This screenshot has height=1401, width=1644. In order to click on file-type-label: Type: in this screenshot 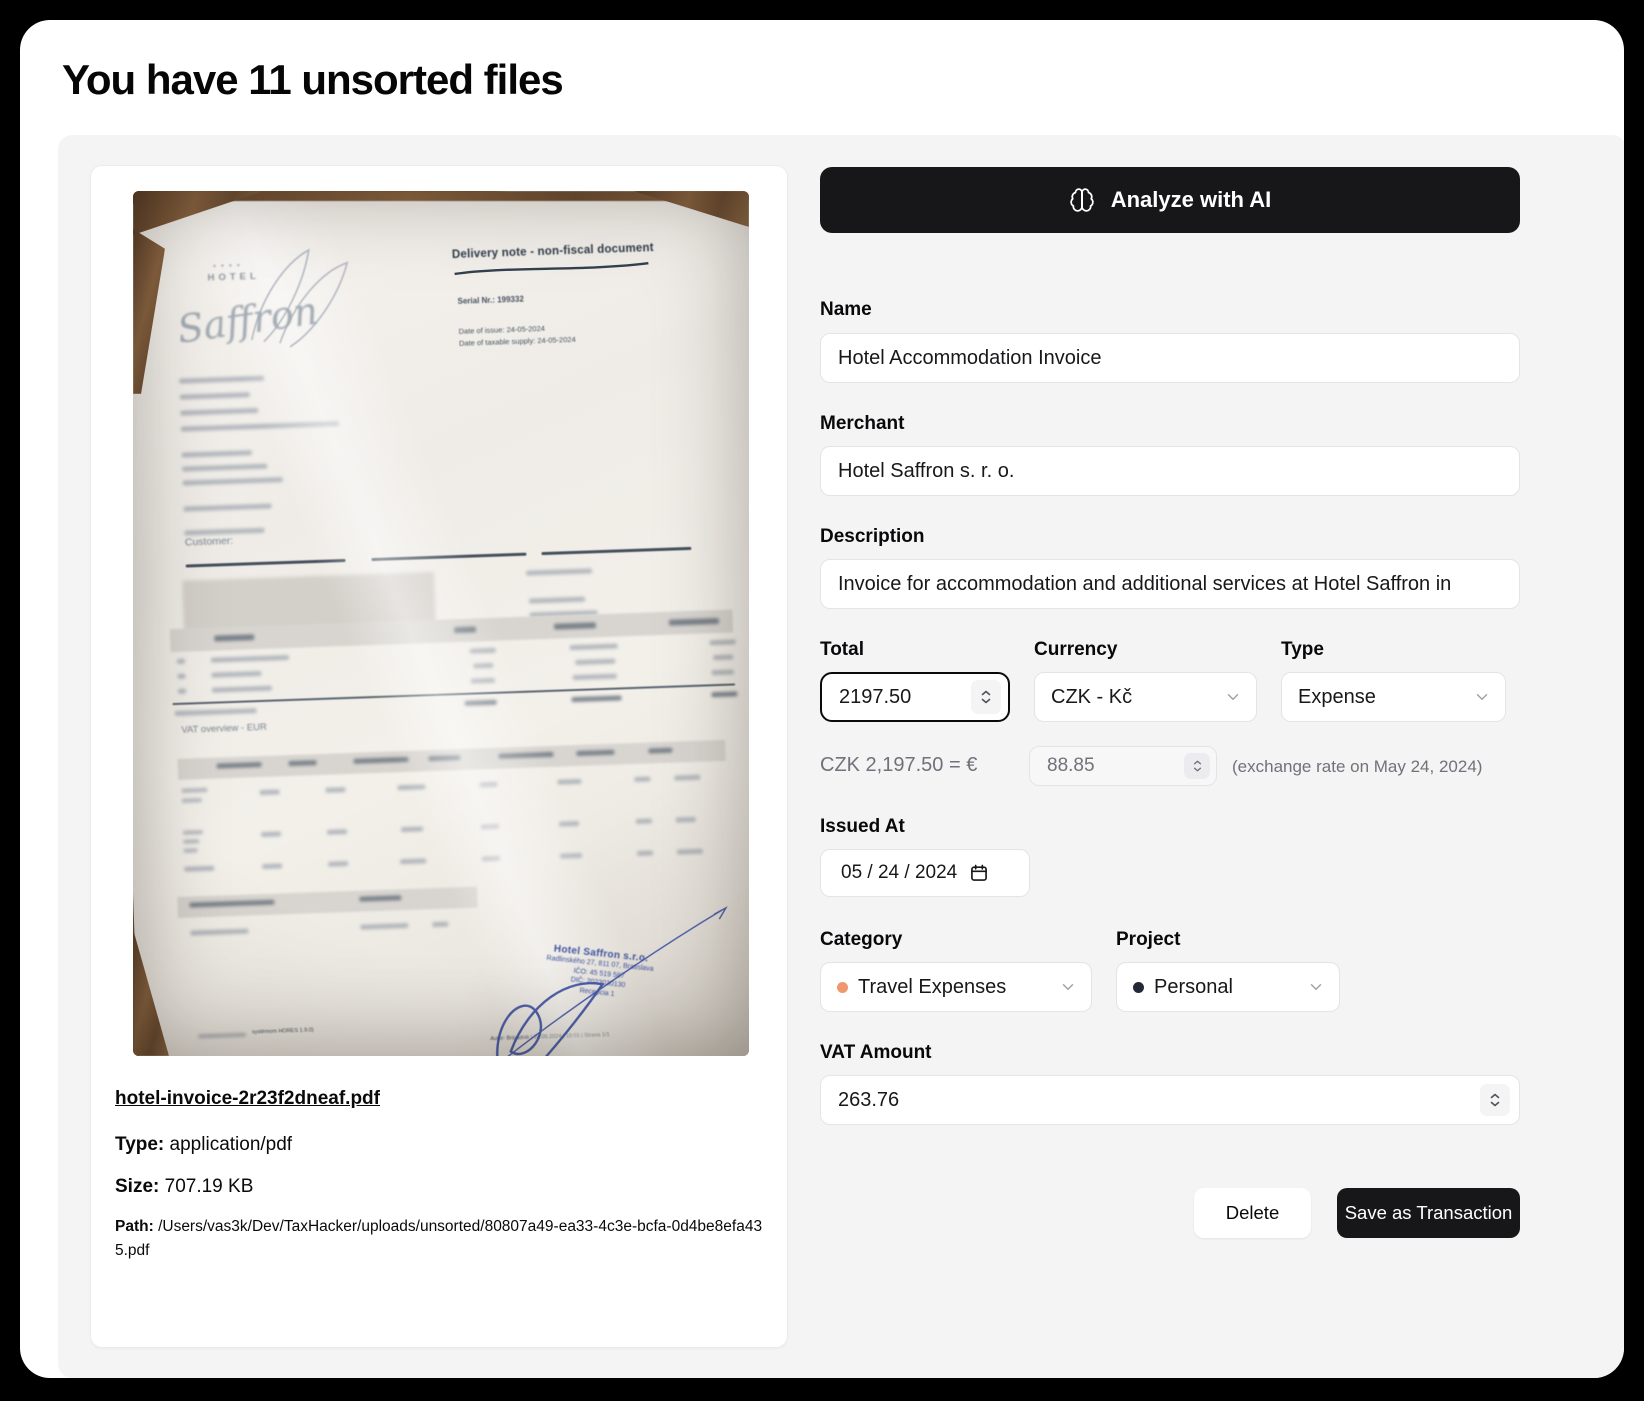, I will do `click(140, 1144)`.